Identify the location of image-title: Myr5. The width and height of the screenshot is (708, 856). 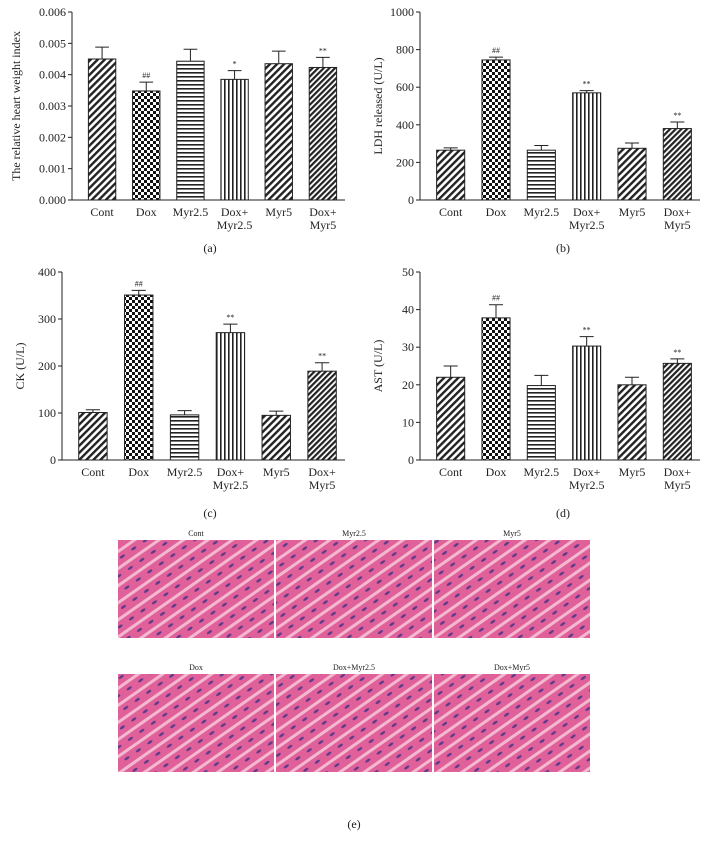
(512, 533).